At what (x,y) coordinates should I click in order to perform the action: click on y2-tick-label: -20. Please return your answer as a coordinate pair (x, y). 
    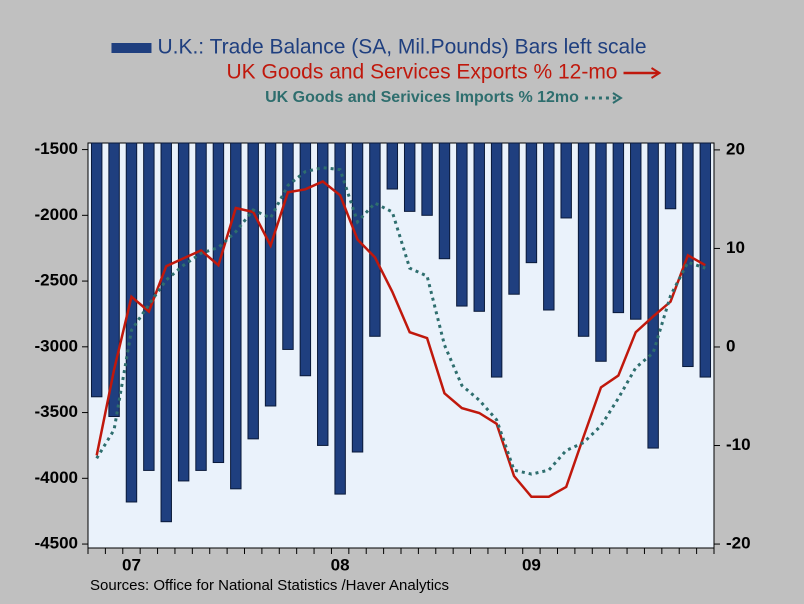
    Looking at the image, I should click on (738, 543).